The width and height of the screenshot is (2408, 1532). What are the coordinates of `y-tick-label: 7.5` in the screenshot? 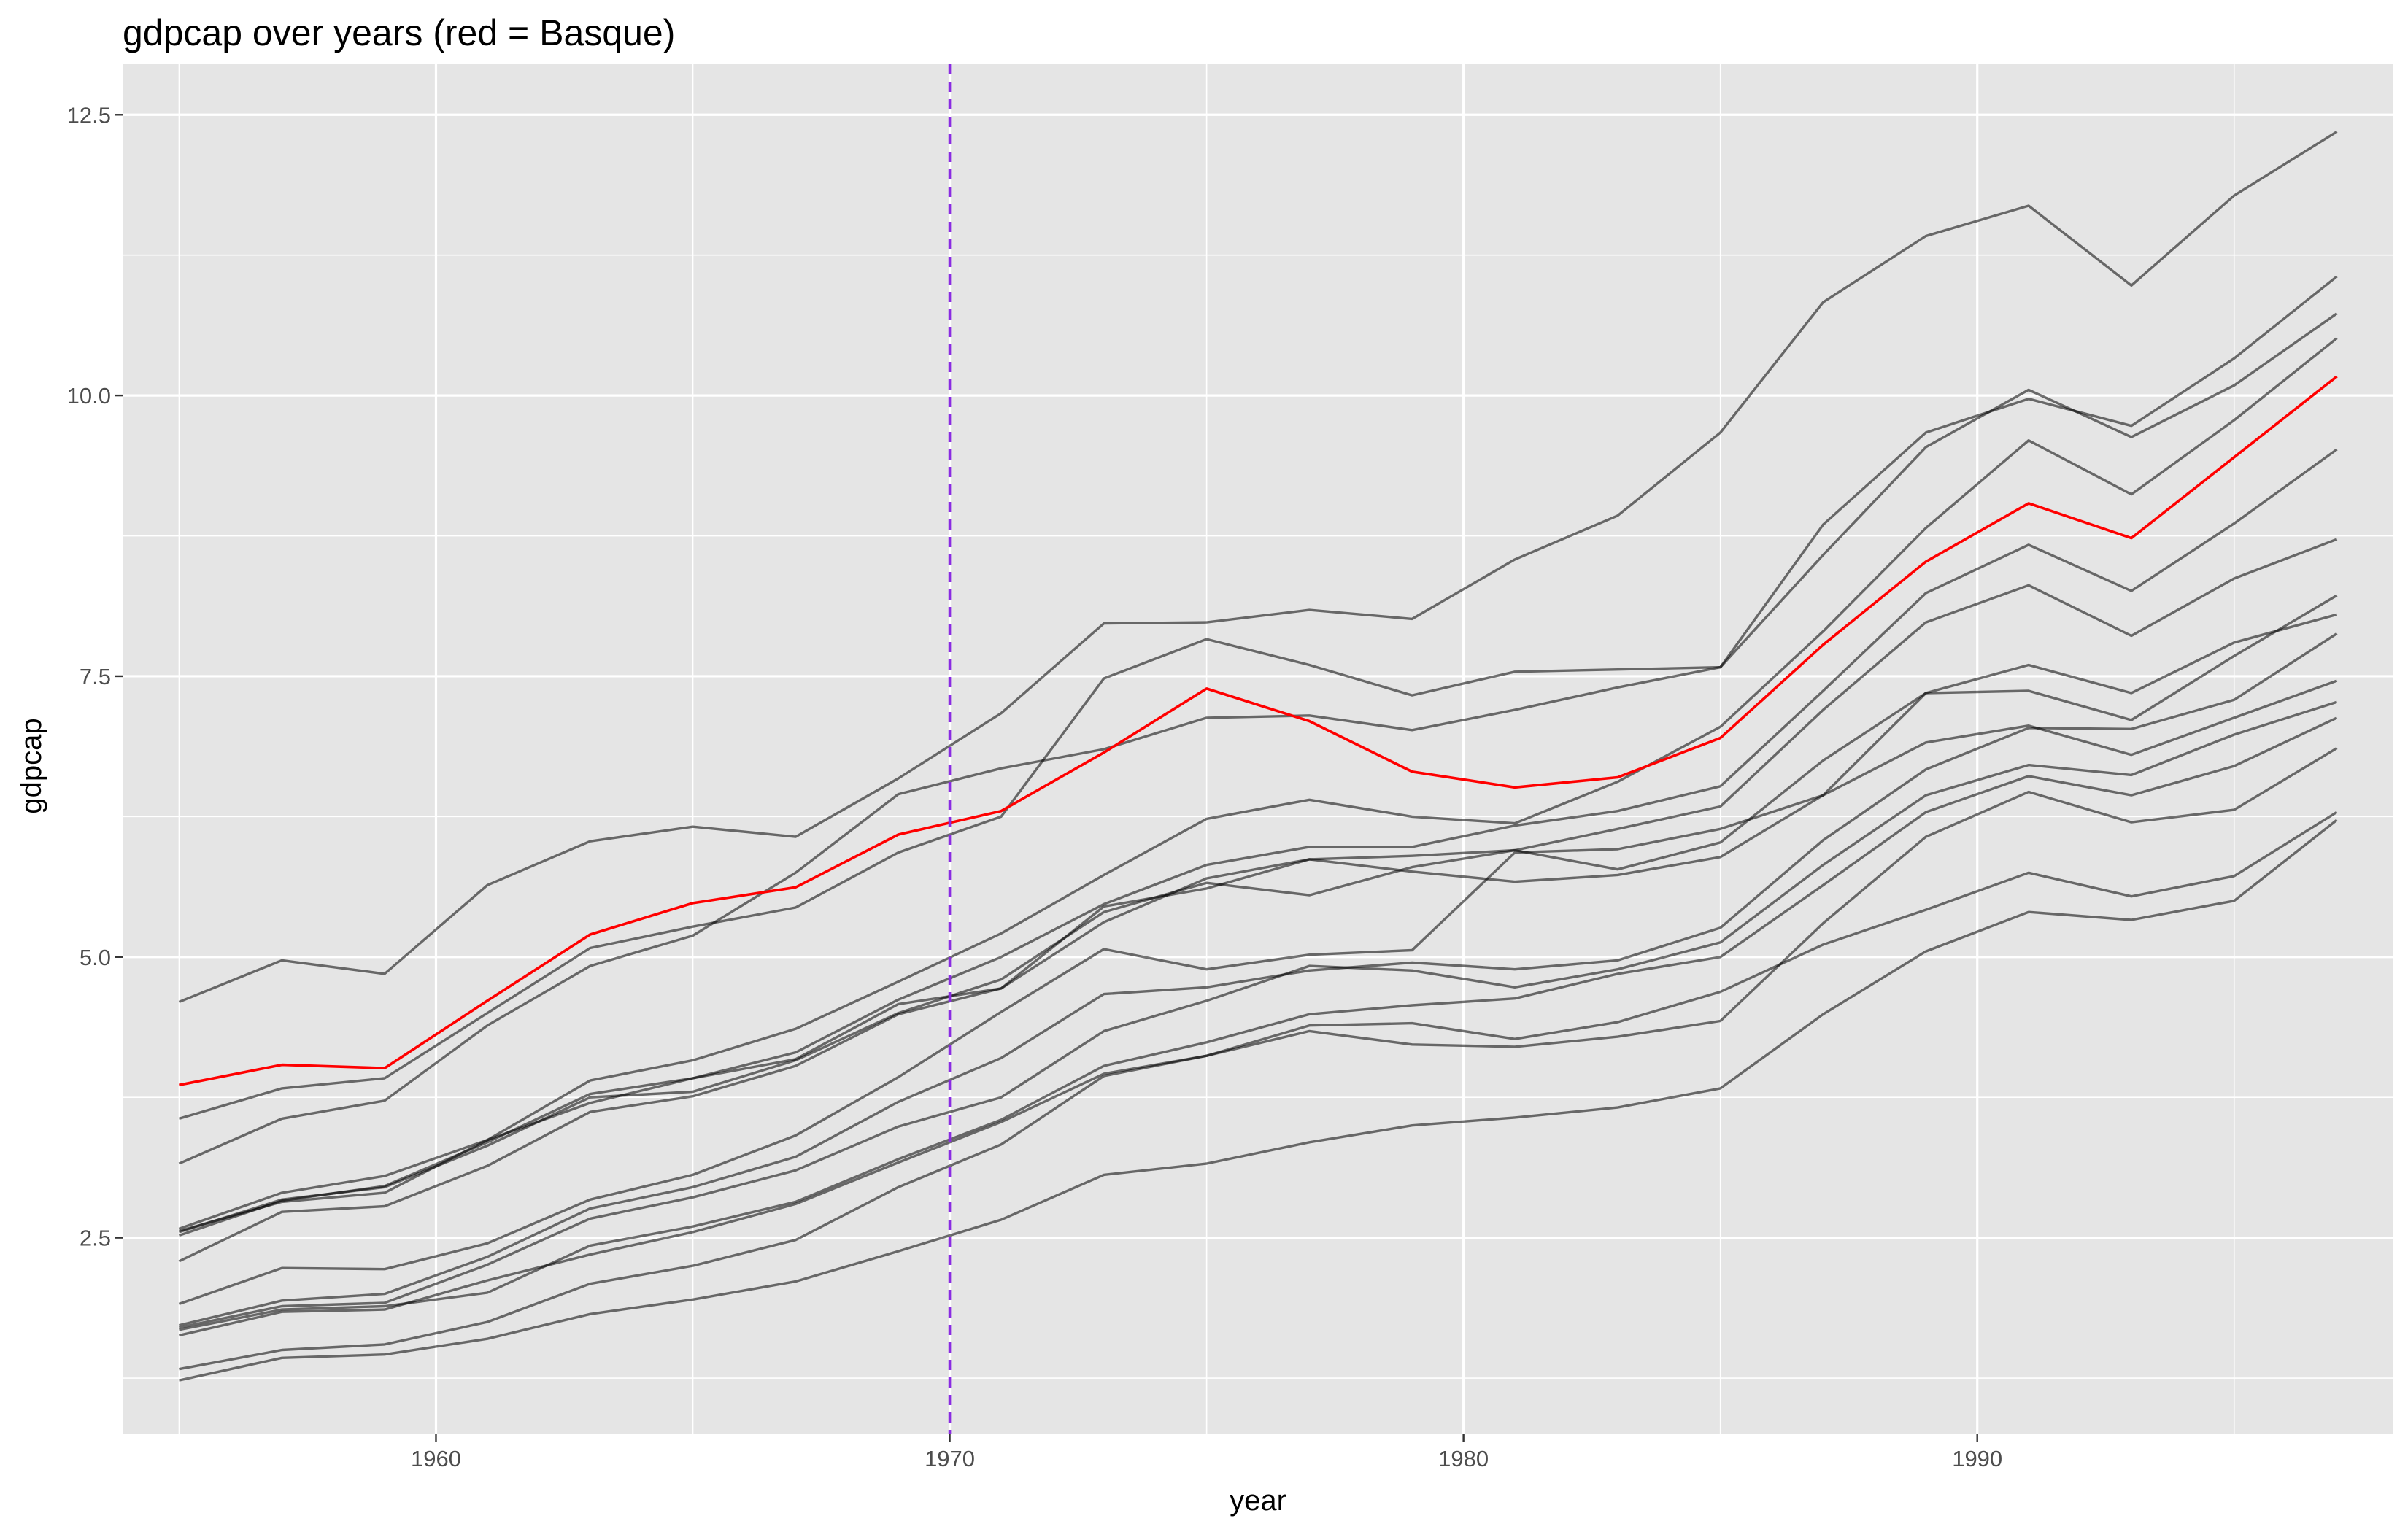 It's located at (95, 677).